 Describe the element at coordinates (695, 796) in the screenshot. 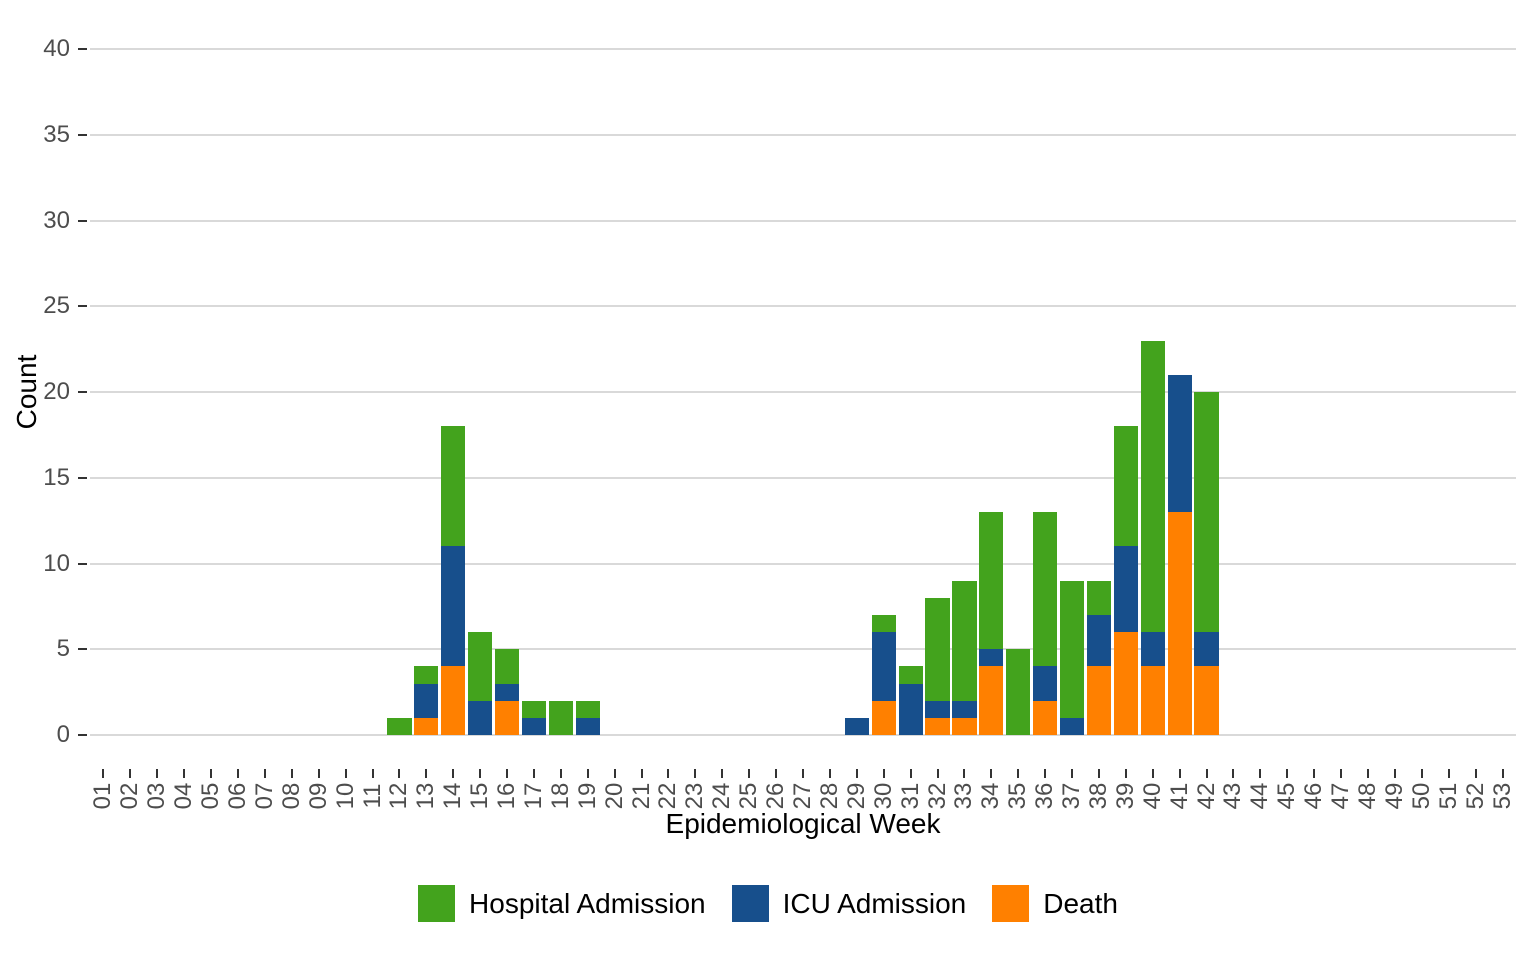

I see `x-tick-label-text: 23` at that location.